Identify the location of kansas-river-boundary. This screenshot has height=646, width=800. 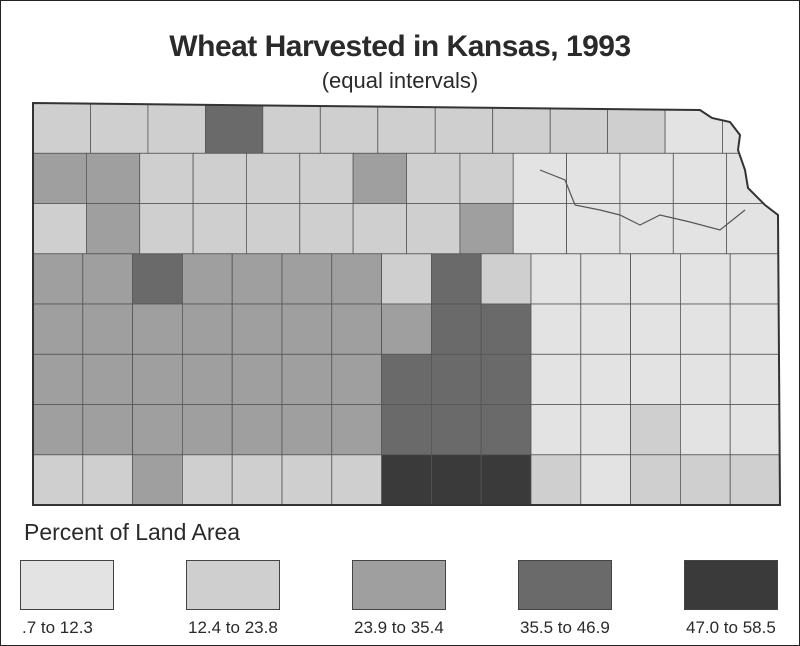
(642, 200).